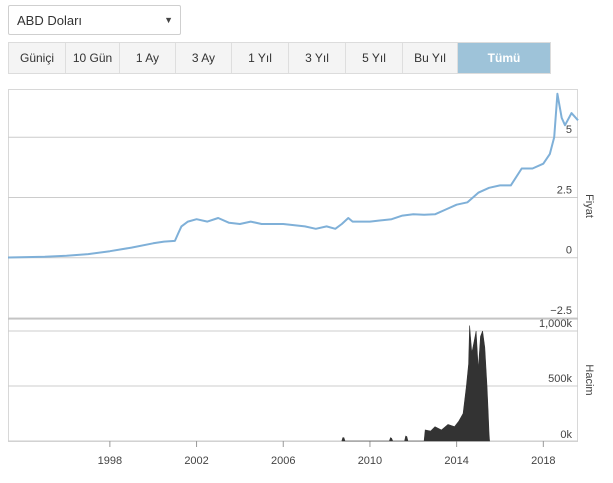  What do you see at coordinates (564, 190) in the screenshot?
I see `price-tick-label: 2.5` at bounding box center [564, 190].